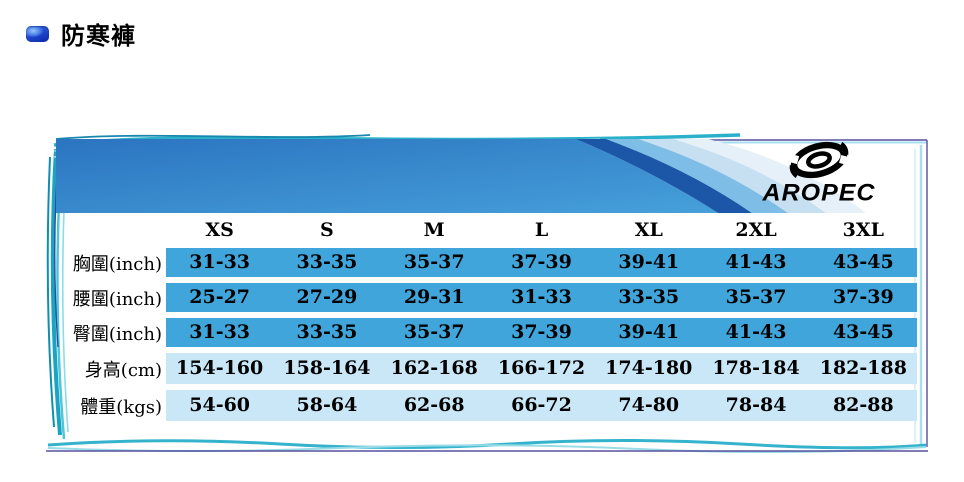  Describe the element at coordinates (863, 368) in the screenshot. I see `size-cell: 182-188` at that location.